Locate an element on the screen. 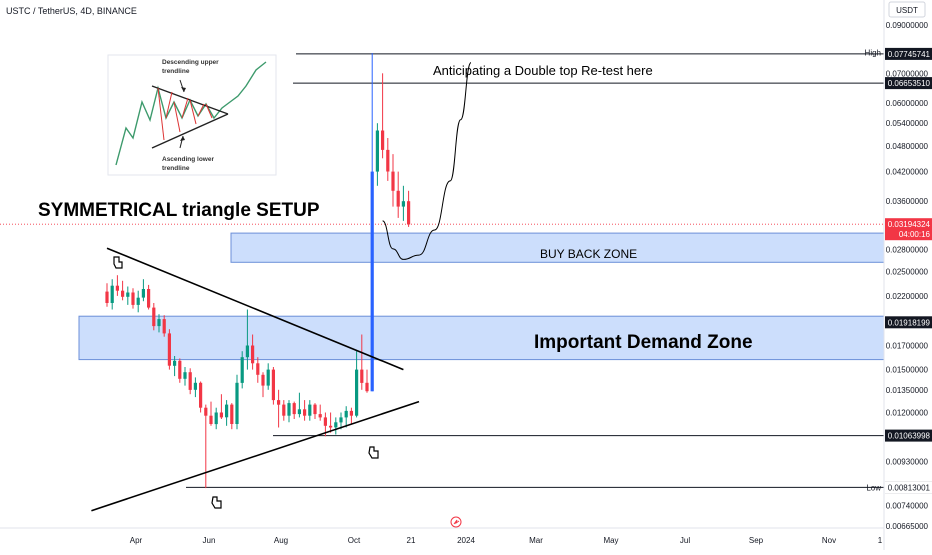  price-tick-label: 0.01700000 is located at coordinates (907, 346).